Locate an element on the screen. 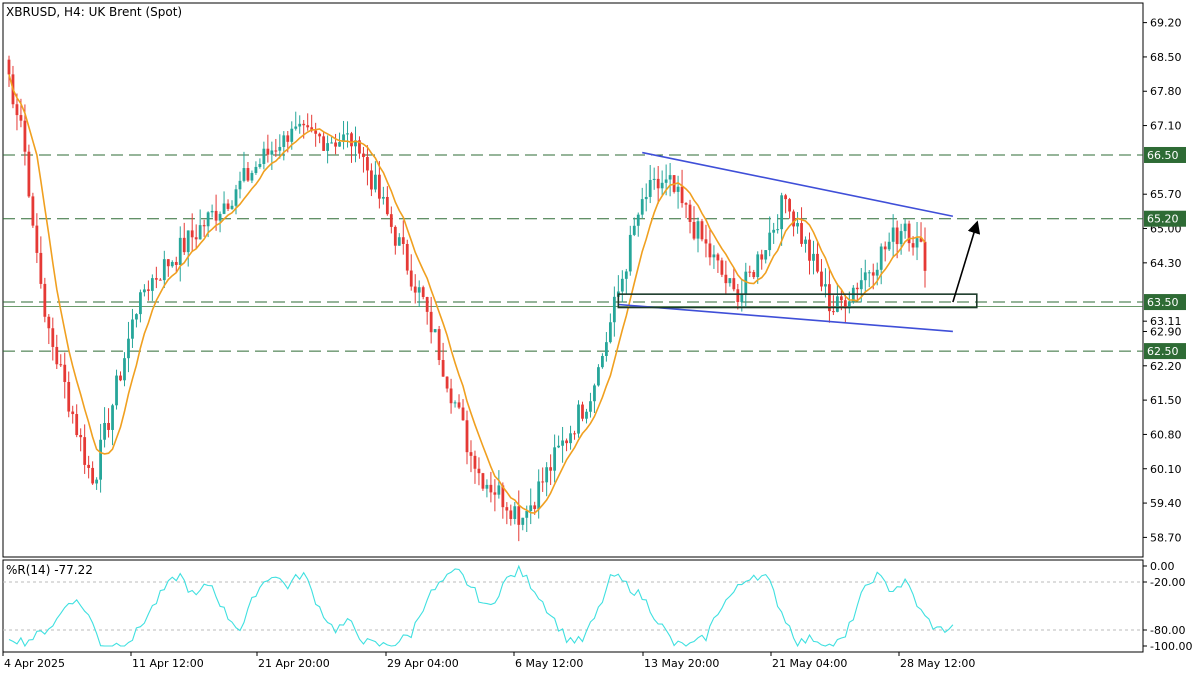  y-tick-label: 63.11 is located at coordinates (1166, 321).